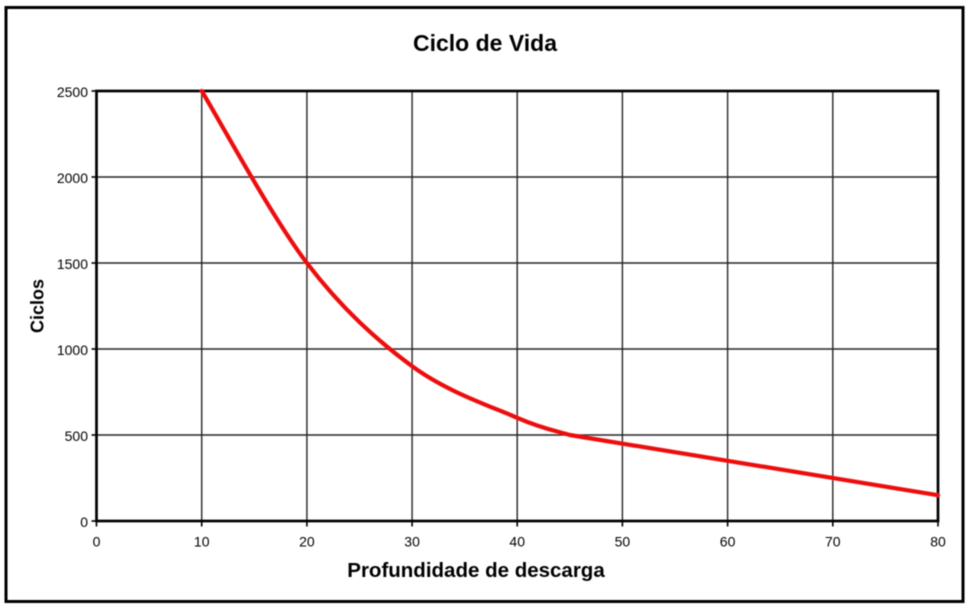  I want to click on svg-text: Profundidade de descarga, so click(476, 570).